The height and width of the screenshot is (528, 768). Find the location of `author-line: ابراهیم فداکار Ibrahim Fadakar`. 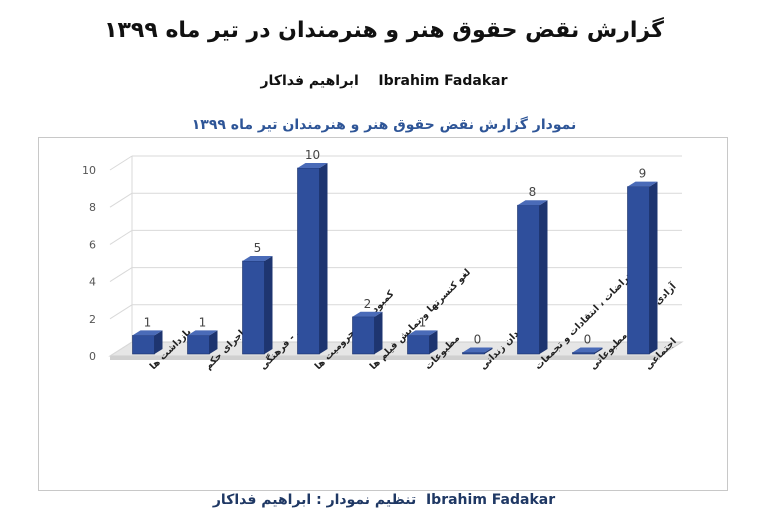

author-line: ابراهیم فداکار Ibrahim Fadakar is located at coordinates (384, 81).